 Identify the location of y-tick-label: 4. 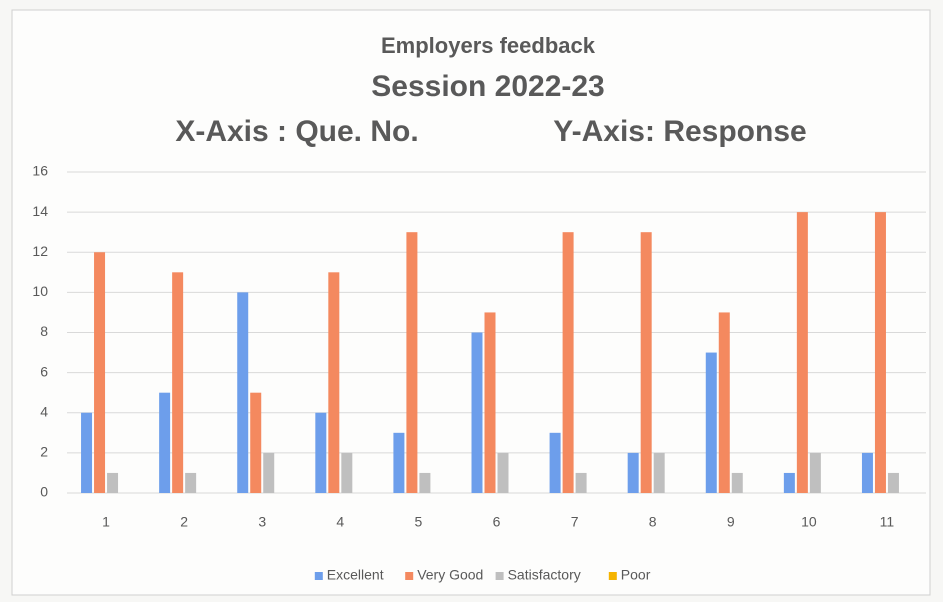
(44, 411).